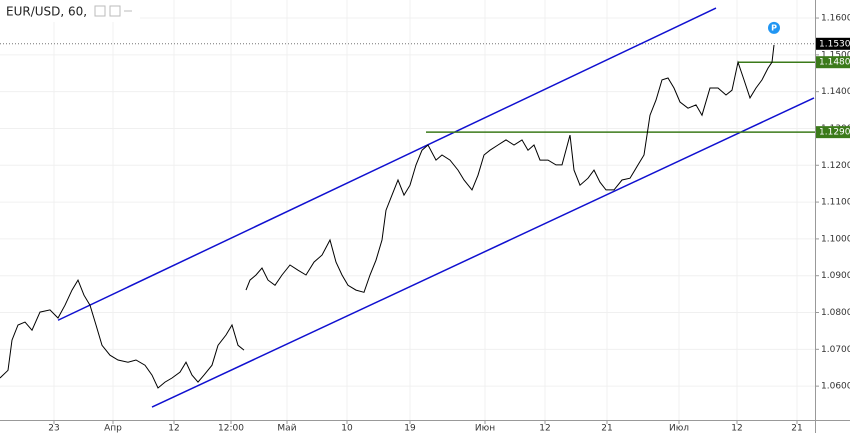  I want to click on y-tick-label: 1.0600, so click(835, 387).